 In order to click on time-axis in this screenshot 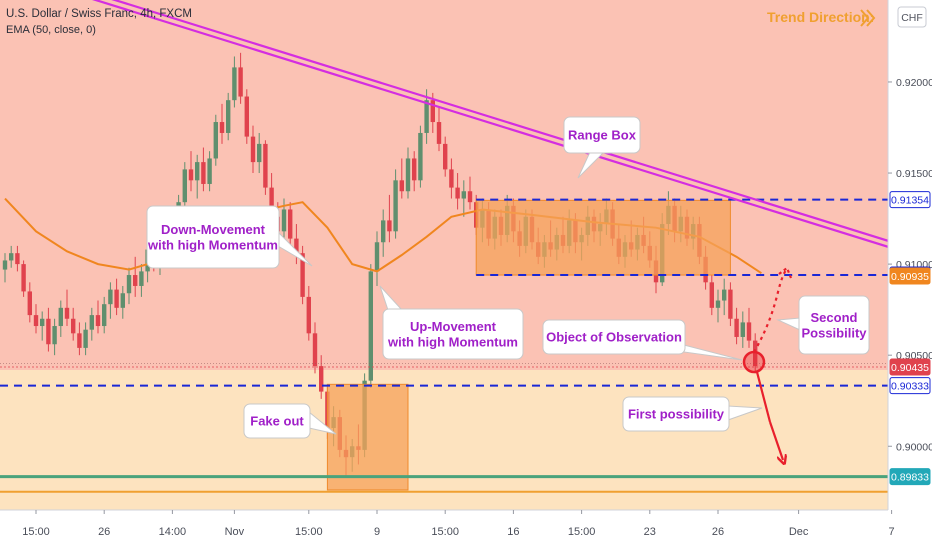, I will do `click(466, 530)`.